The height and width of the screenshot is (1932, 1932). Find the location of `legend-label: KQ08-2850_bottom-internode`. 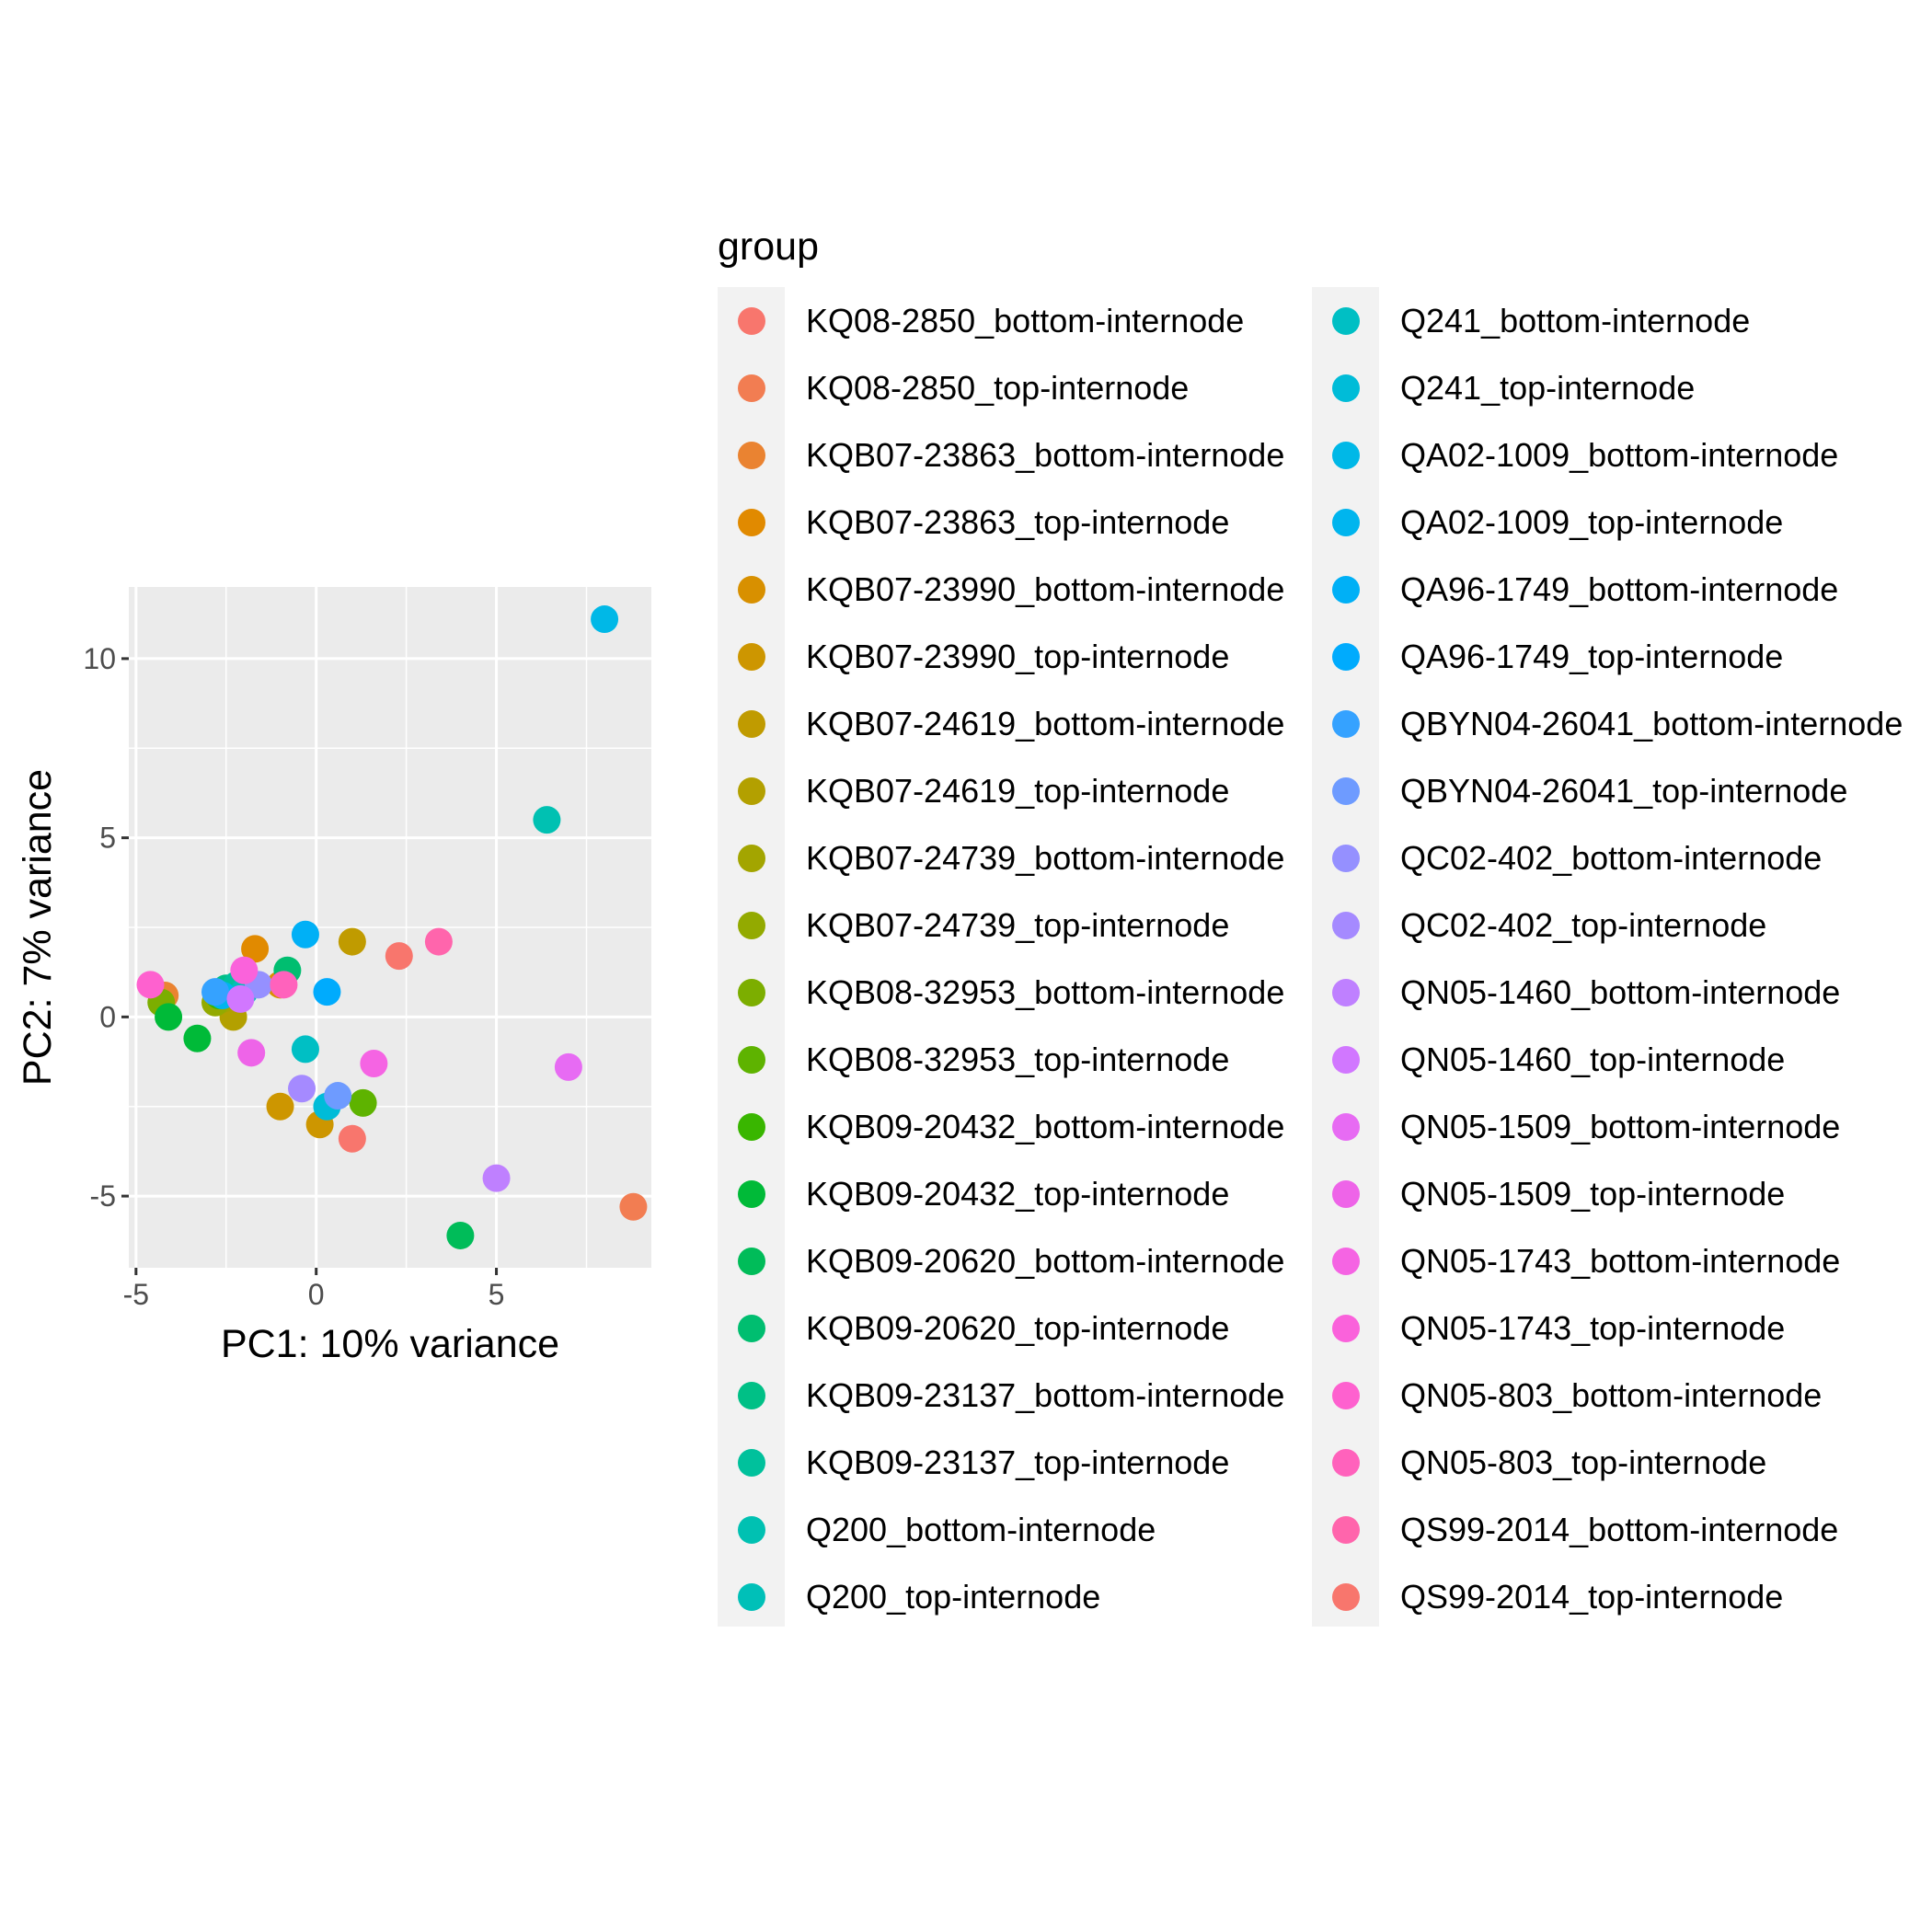

legend-label: KQ08-2850_bottom-internode is located at coordinates (1025, 320).